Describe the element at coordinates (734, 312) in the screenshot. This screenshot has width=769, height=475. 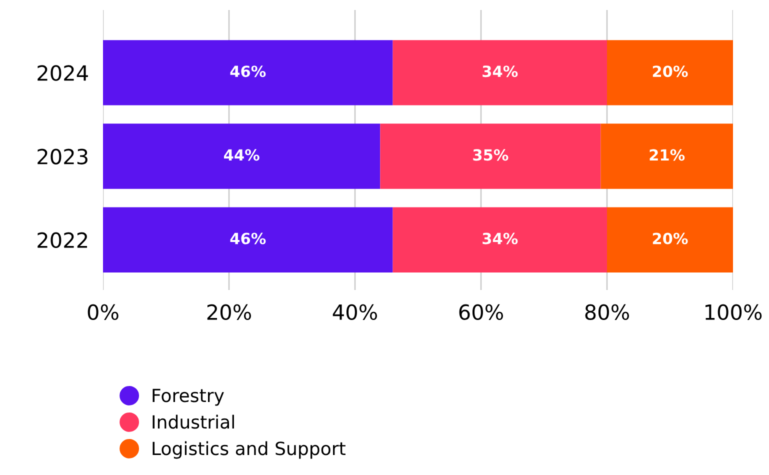
I see `x-tick-label: 100%` at that location.